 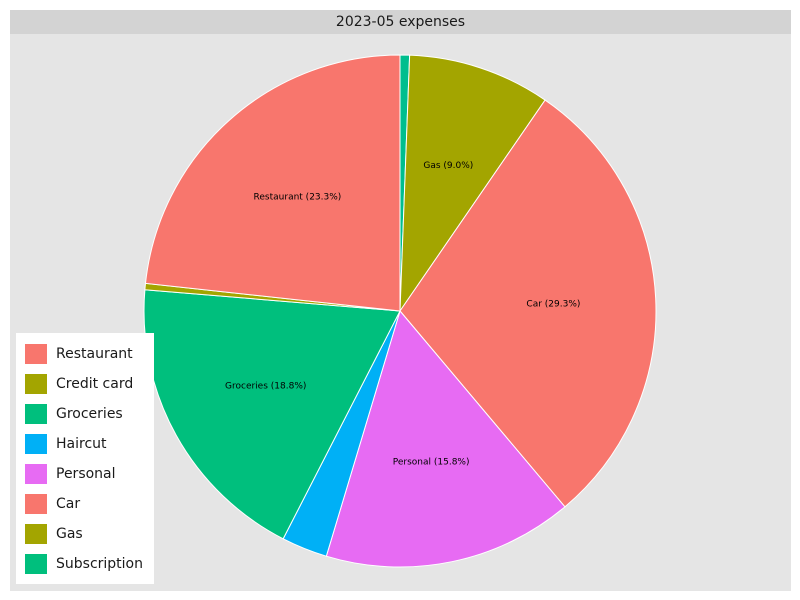 I want to click on pie-slice-groceries, so click(x=272, y=414).